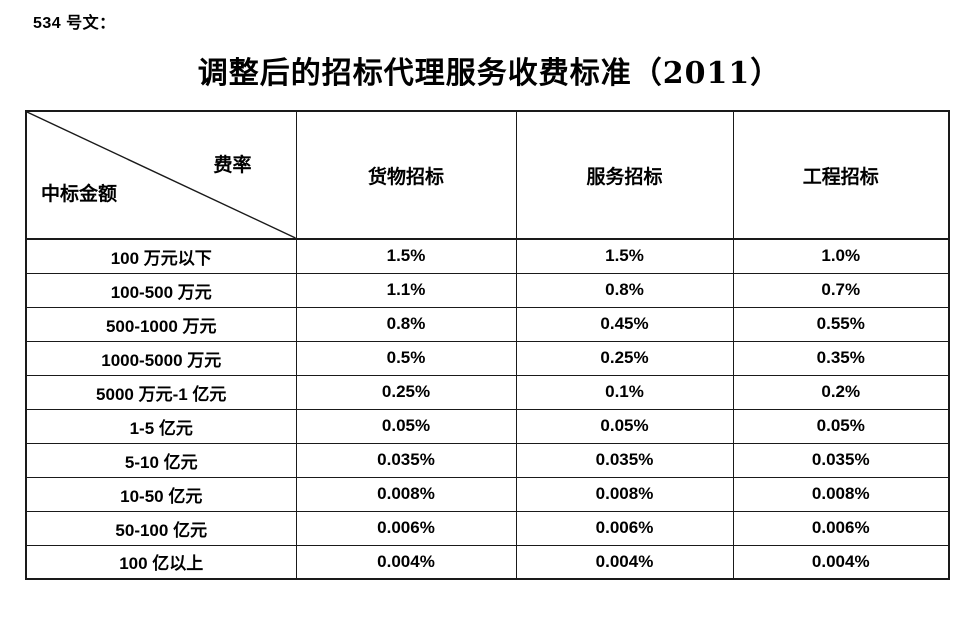 The width and height of the screenshot is (979, 629). I want to click on table-row: 5-10 亿元 0.035% 0.035% 0.035%, so click(487, 460).